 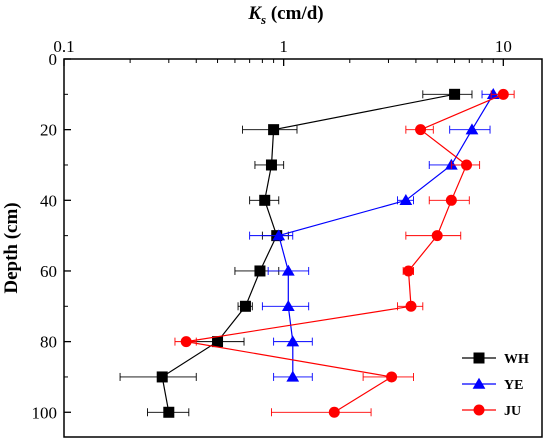 I want to click on y-tick-label: 100, so click(x=45, y=412).